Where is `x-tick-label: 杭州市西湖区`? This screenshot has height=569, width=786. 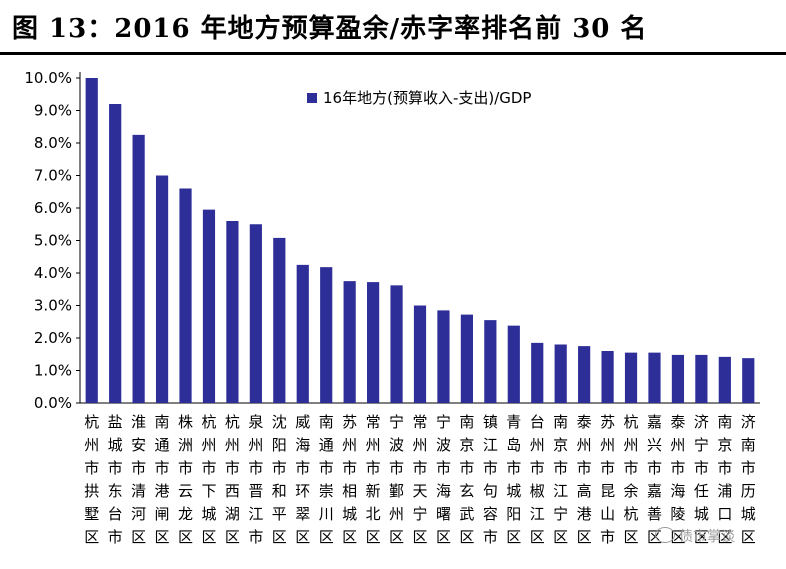
x-tick-label: 杭州市西湖区 is located at coordinates (232, 479).